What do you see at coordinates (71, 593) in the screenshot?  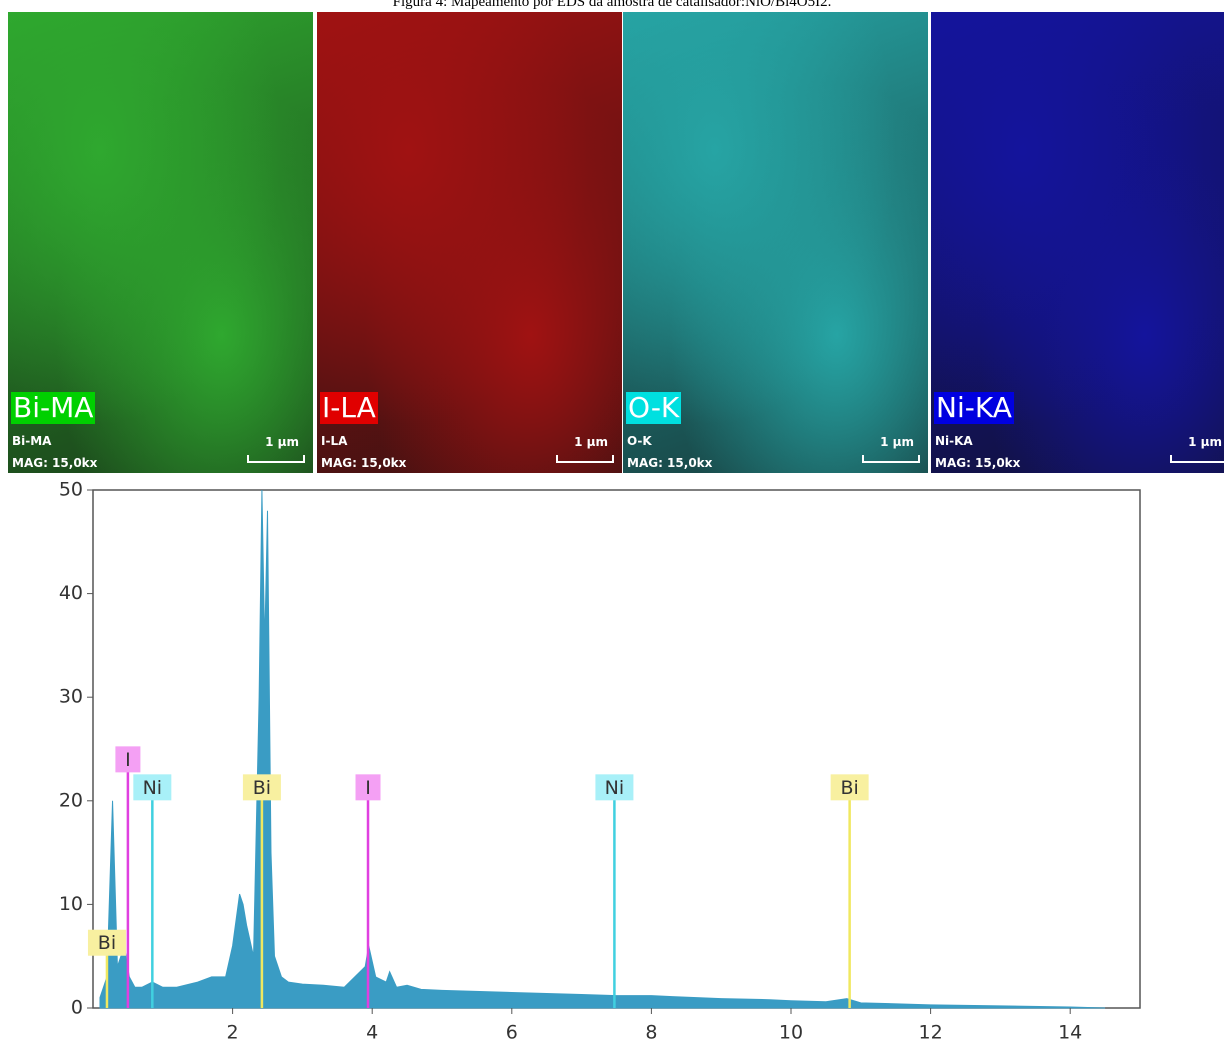 I see `y-tick-label: 40` at bounding box center [71, 593].